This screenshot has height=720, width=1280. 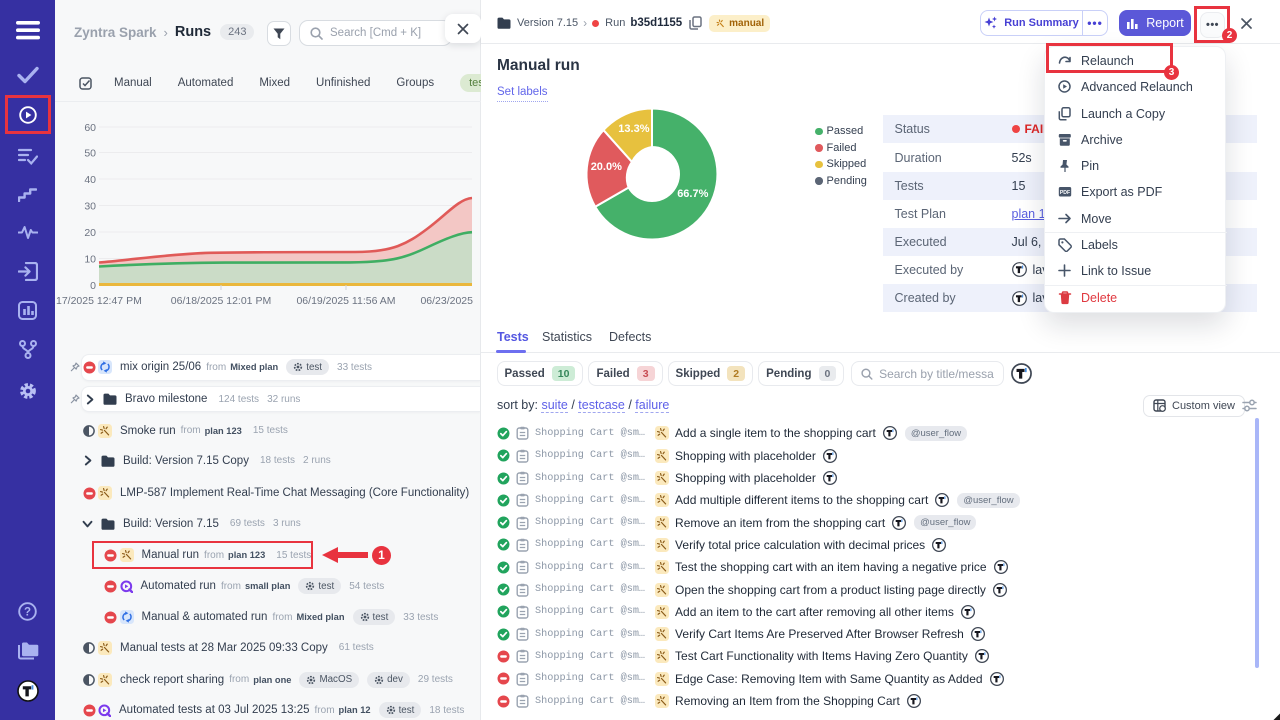 I want to click on svg-text: 20, so click(x=90, y=233).